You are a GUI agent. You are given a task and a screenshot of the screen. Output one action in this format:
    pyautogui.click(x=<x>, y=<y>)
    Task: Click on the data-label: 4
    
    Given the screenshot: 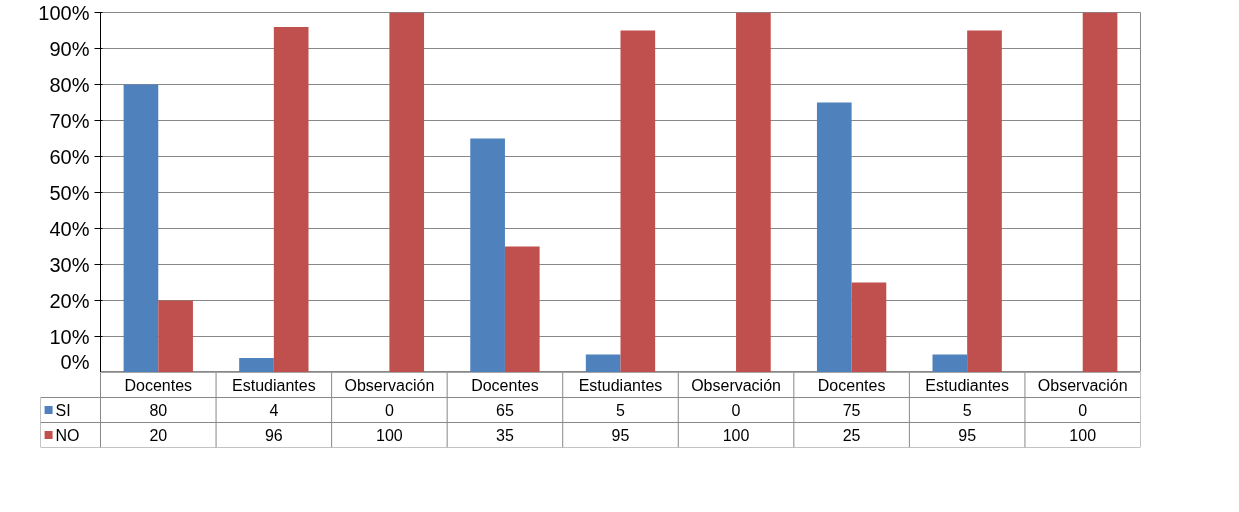 What is the action you would take?
    pyautogui.click(x=274, y=410)
    